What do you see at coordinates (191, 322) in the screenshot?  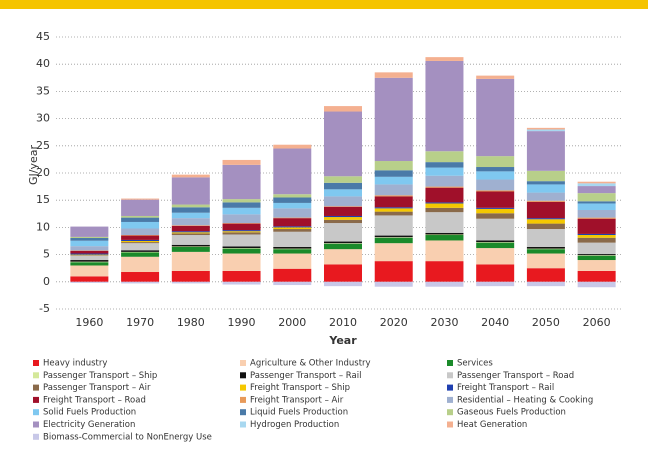 I see `x-tick-label: 1980` at bounding box center [191, 322].